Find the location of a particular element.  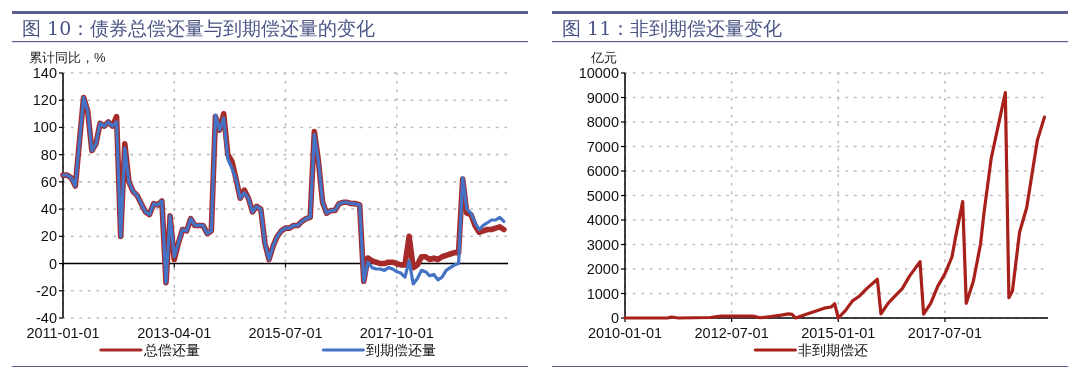

chart-title: 图 11：非到期偿还量变化 is located at coordinates (672, 28).